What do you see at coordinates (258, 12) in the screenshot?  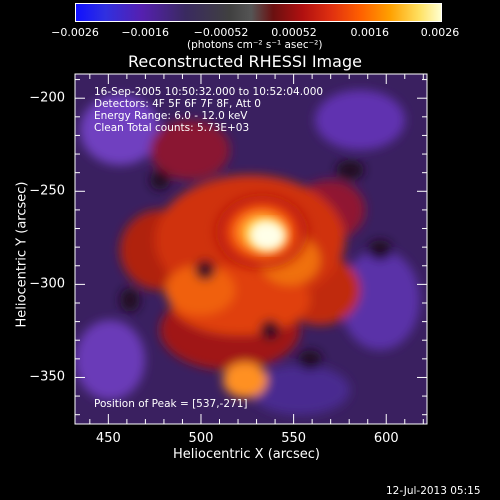 I see `colorbar` at bounding box center [258, 12].